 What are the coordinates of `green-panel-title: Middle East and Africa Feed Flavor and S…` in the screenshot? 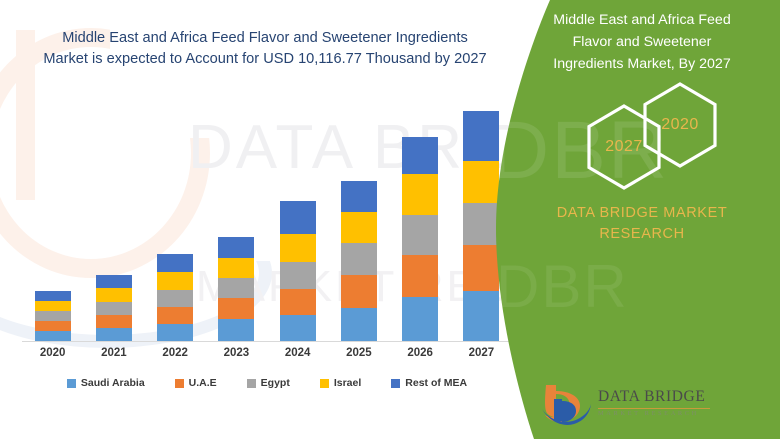 It's located at (642, 42).